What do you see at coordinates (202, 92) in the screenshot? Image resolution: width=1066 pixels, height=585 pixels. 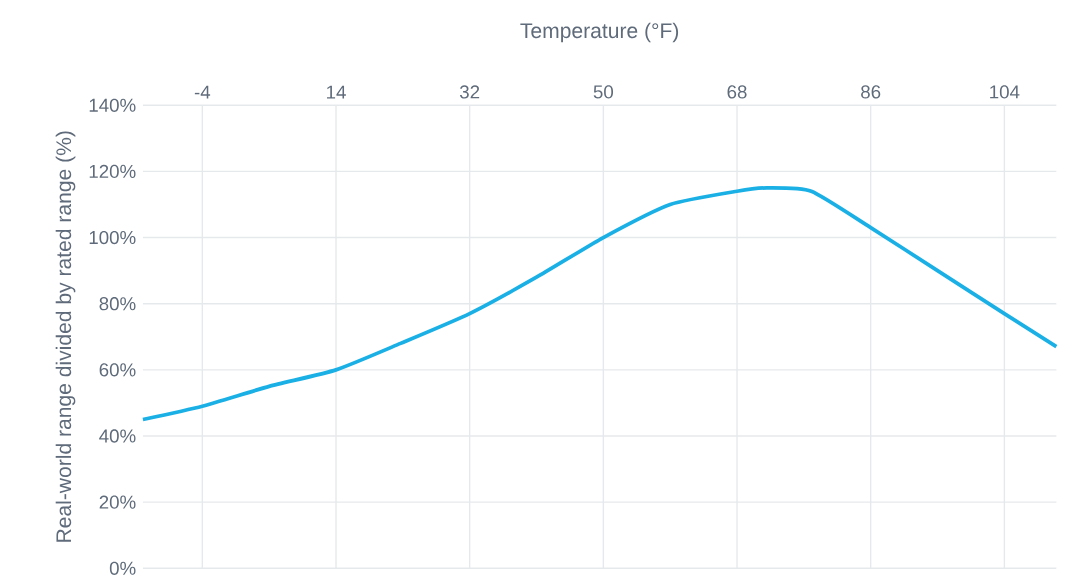 I see `x-tick-label: -4` at bounding box center [202, 92].